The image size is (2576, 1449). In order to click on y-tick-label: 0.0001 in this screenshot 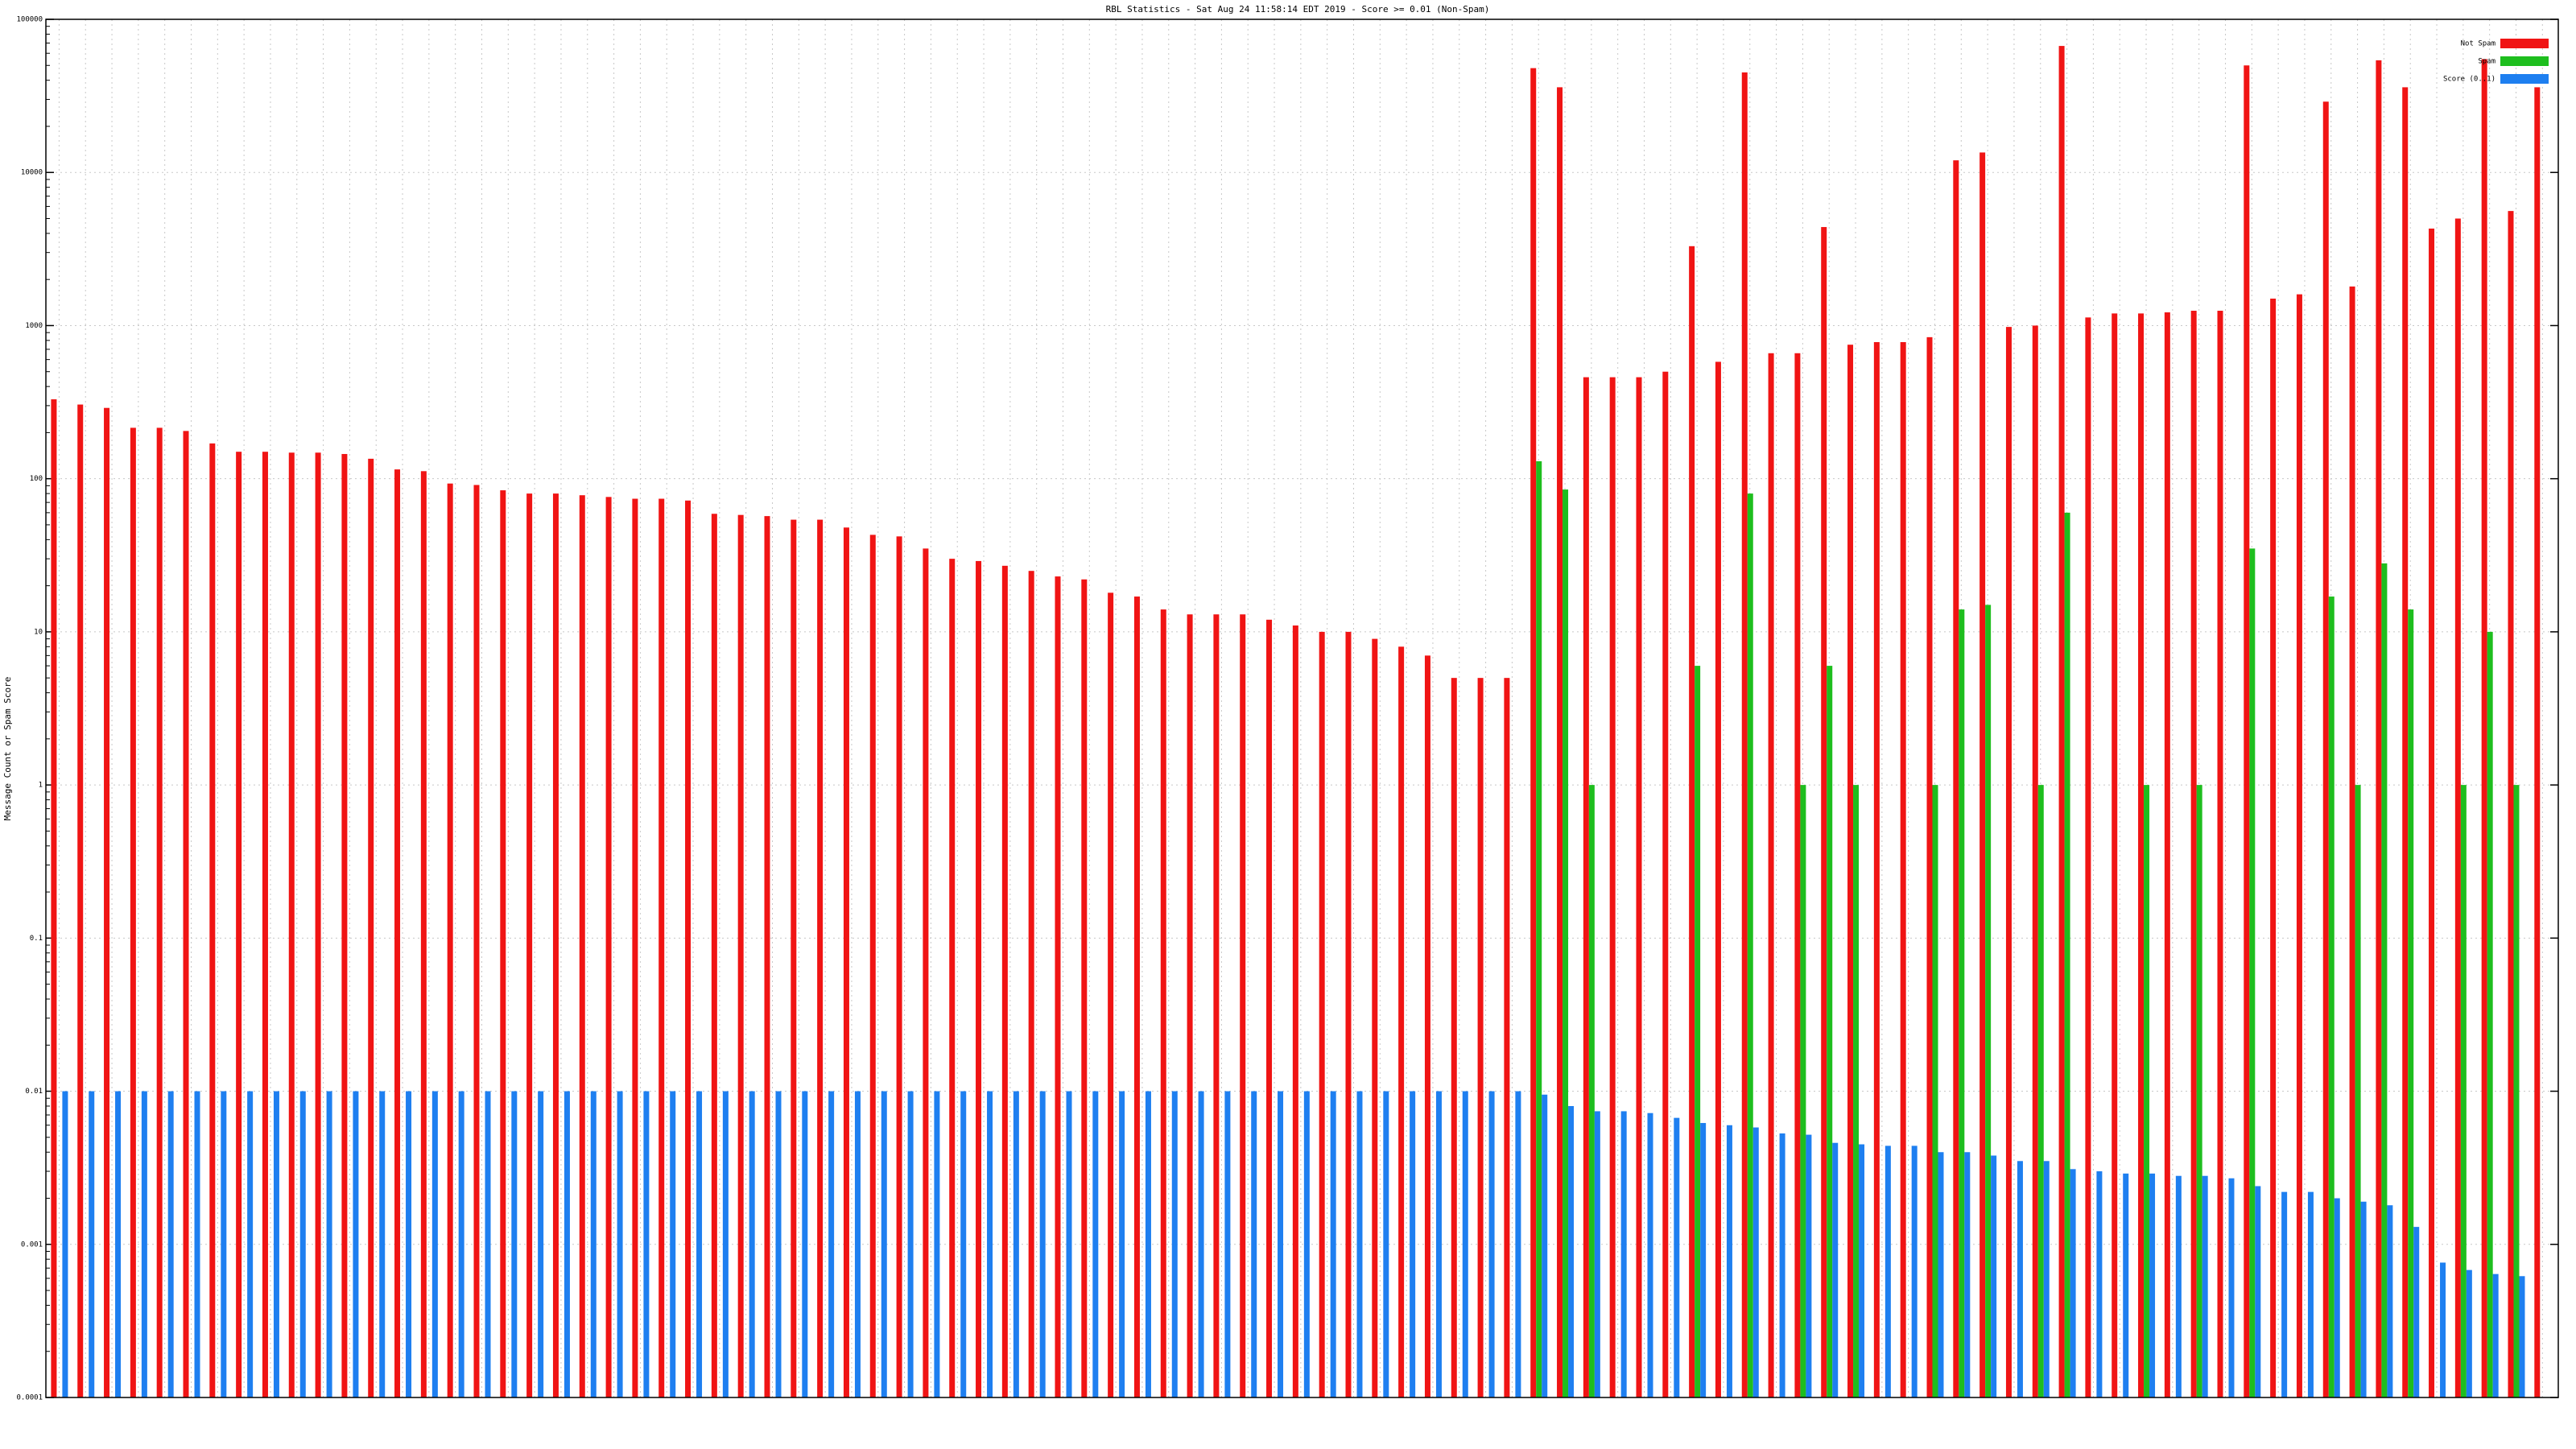, I will do `click(29, 1398)`.